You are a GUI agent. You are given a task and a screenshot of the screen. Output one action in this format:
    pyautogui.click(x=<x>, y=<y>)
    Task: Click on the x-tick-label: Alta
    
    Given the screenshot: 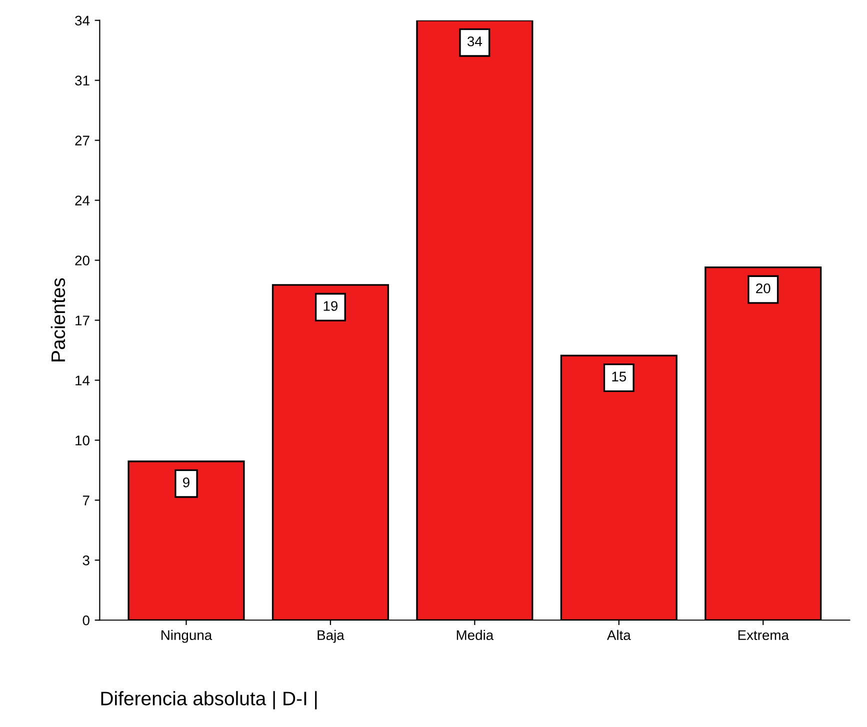 What is the action you would take?
    pyautogui.click(x=618, y=635)
    